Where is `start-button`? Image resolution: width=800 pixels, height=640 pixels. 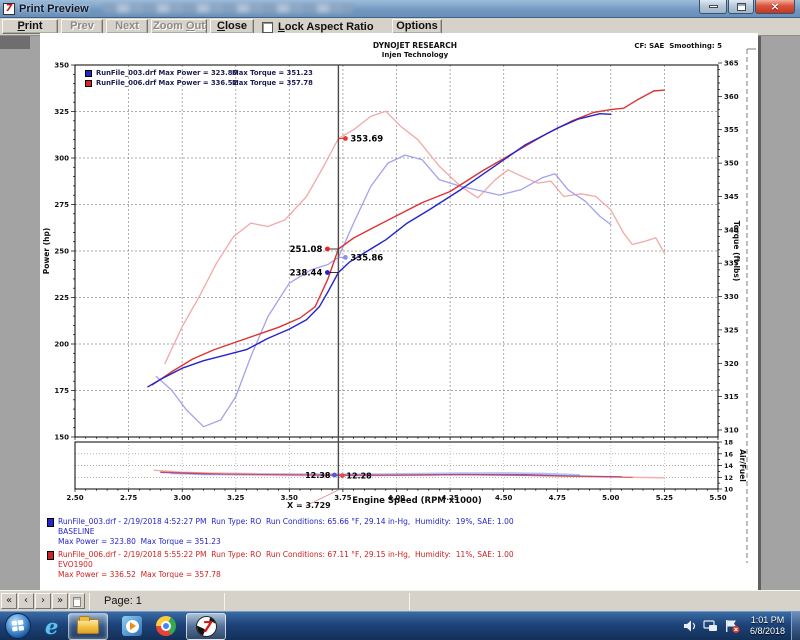 start-button is located at coordinates (18, 626).